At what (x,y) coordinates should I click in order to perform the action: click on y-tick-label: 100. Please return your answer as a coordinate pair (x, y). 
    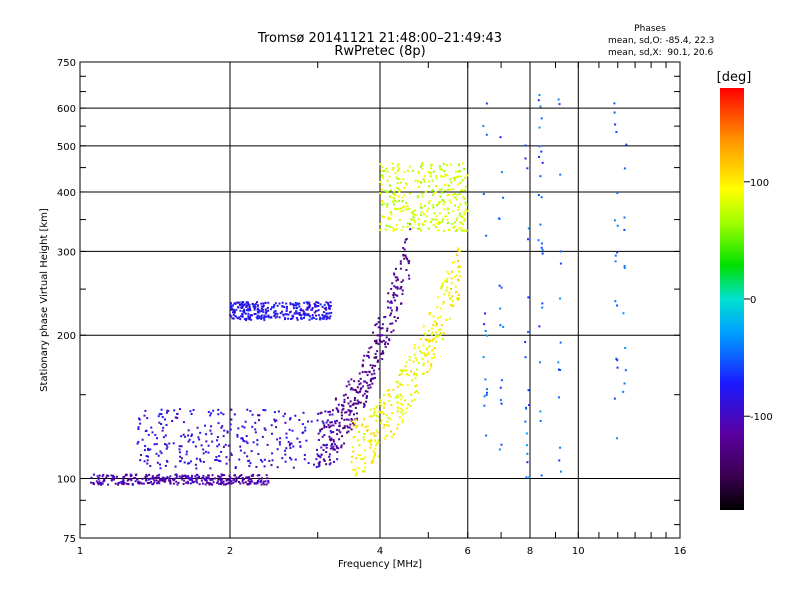
    Looking at the image, I should click on (66, 480).